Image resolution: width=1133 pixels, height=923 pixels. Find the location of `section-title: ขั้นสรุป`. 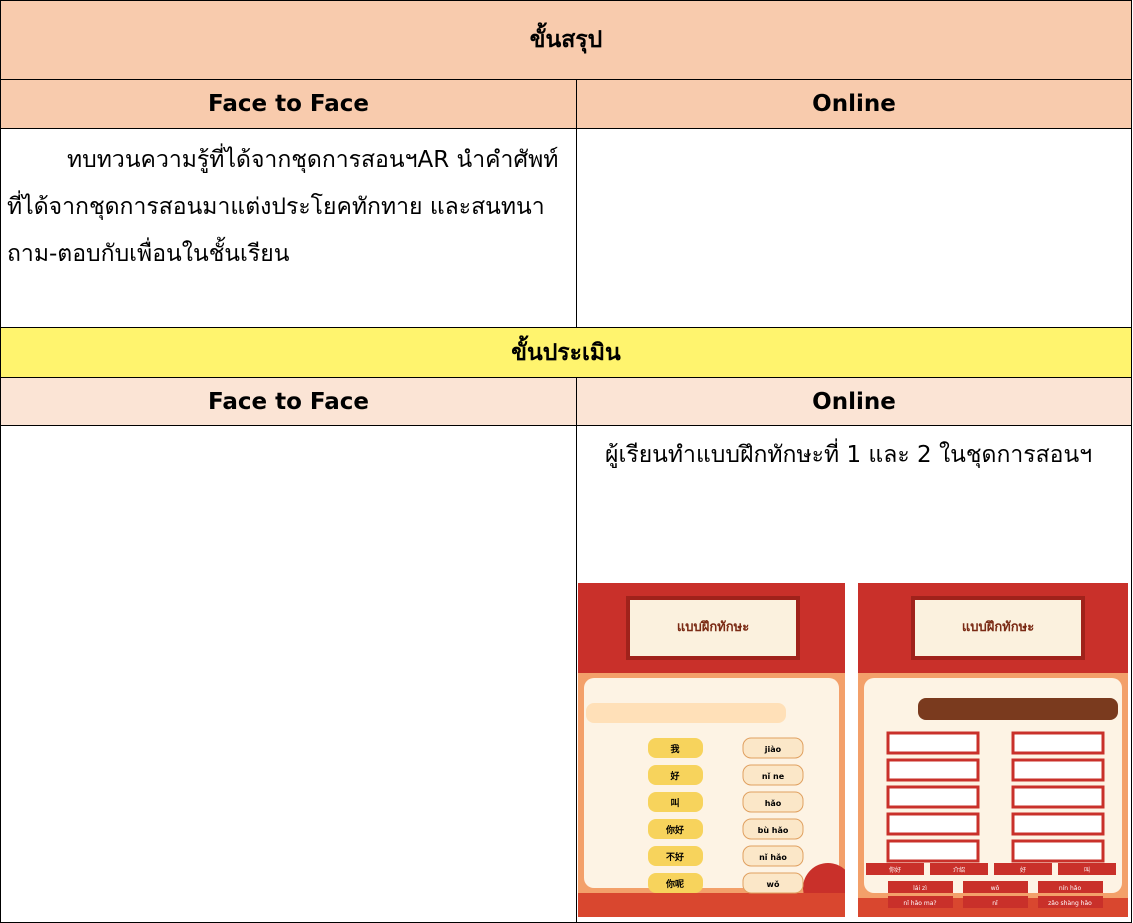

section-title: ขั้นสรุป is located at coordinates (566, 40).